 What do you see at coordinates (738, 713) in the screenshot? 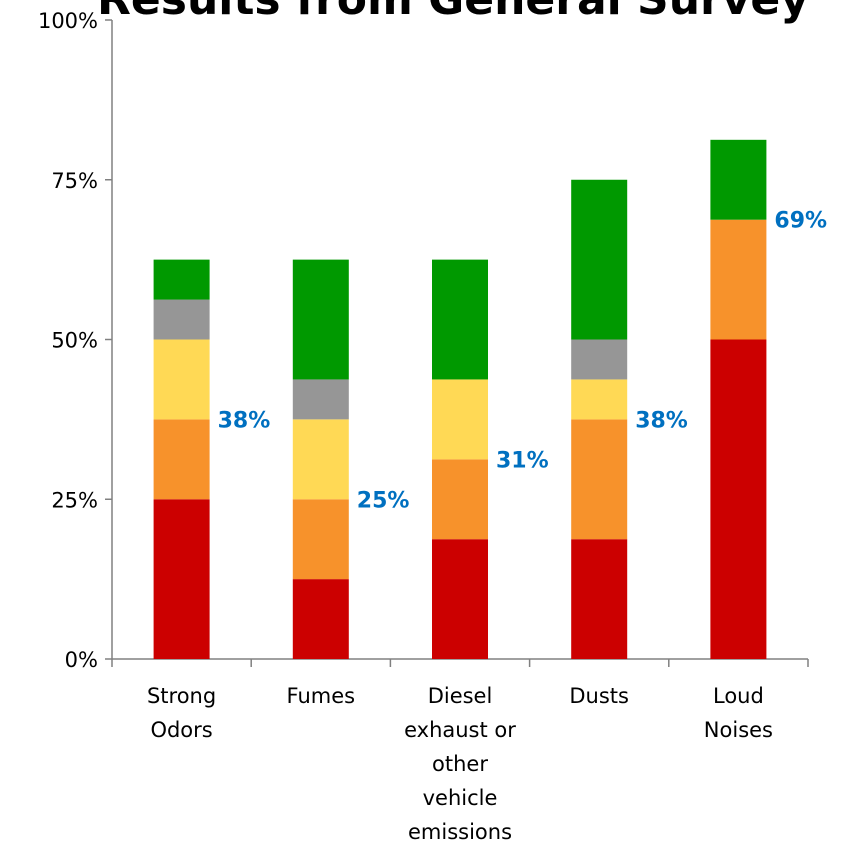
I see `x-category-label: Loud Noises` at bounding box center [738, 713].